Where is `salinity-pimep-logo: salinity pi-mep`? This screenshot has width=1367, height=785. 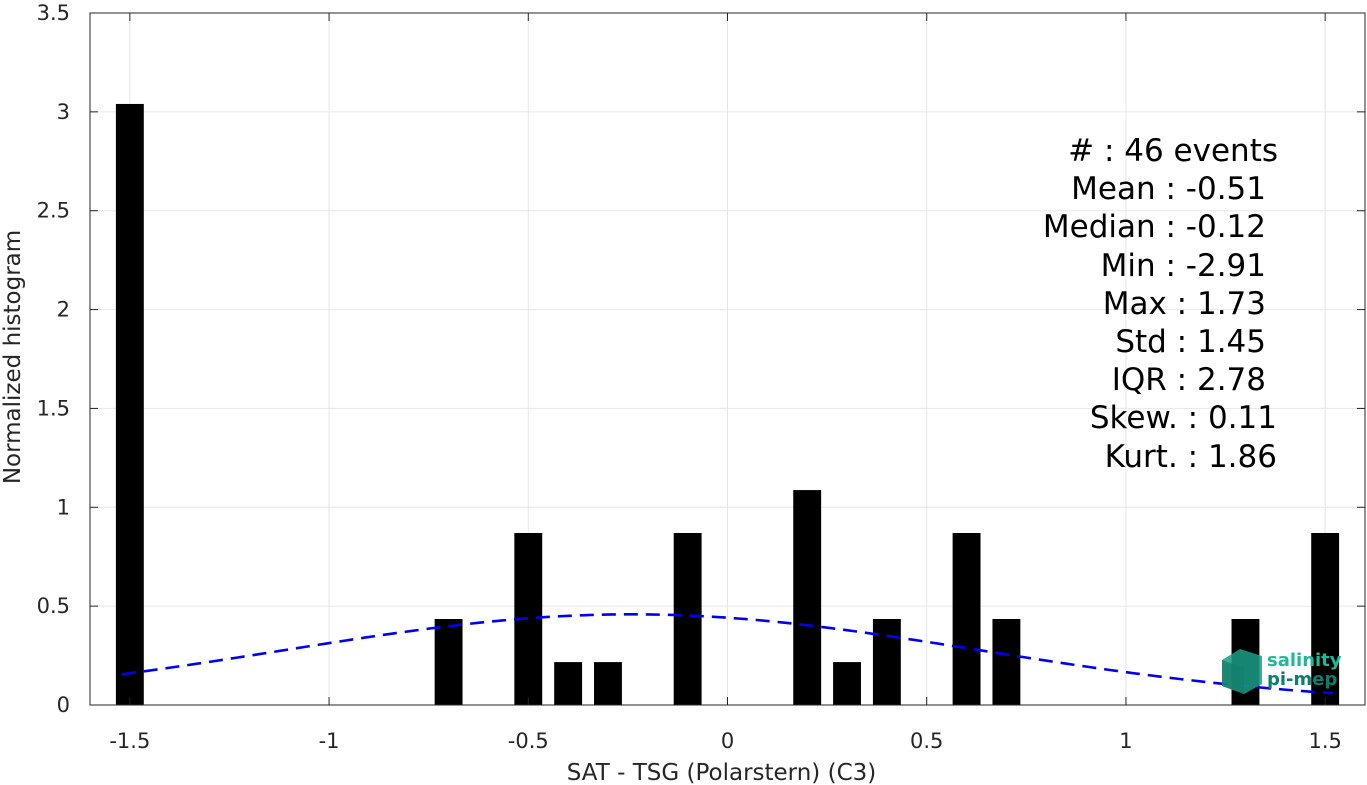
salinity-pimep-logo: salinity pi-mep is located at coordinates (1282, 671).